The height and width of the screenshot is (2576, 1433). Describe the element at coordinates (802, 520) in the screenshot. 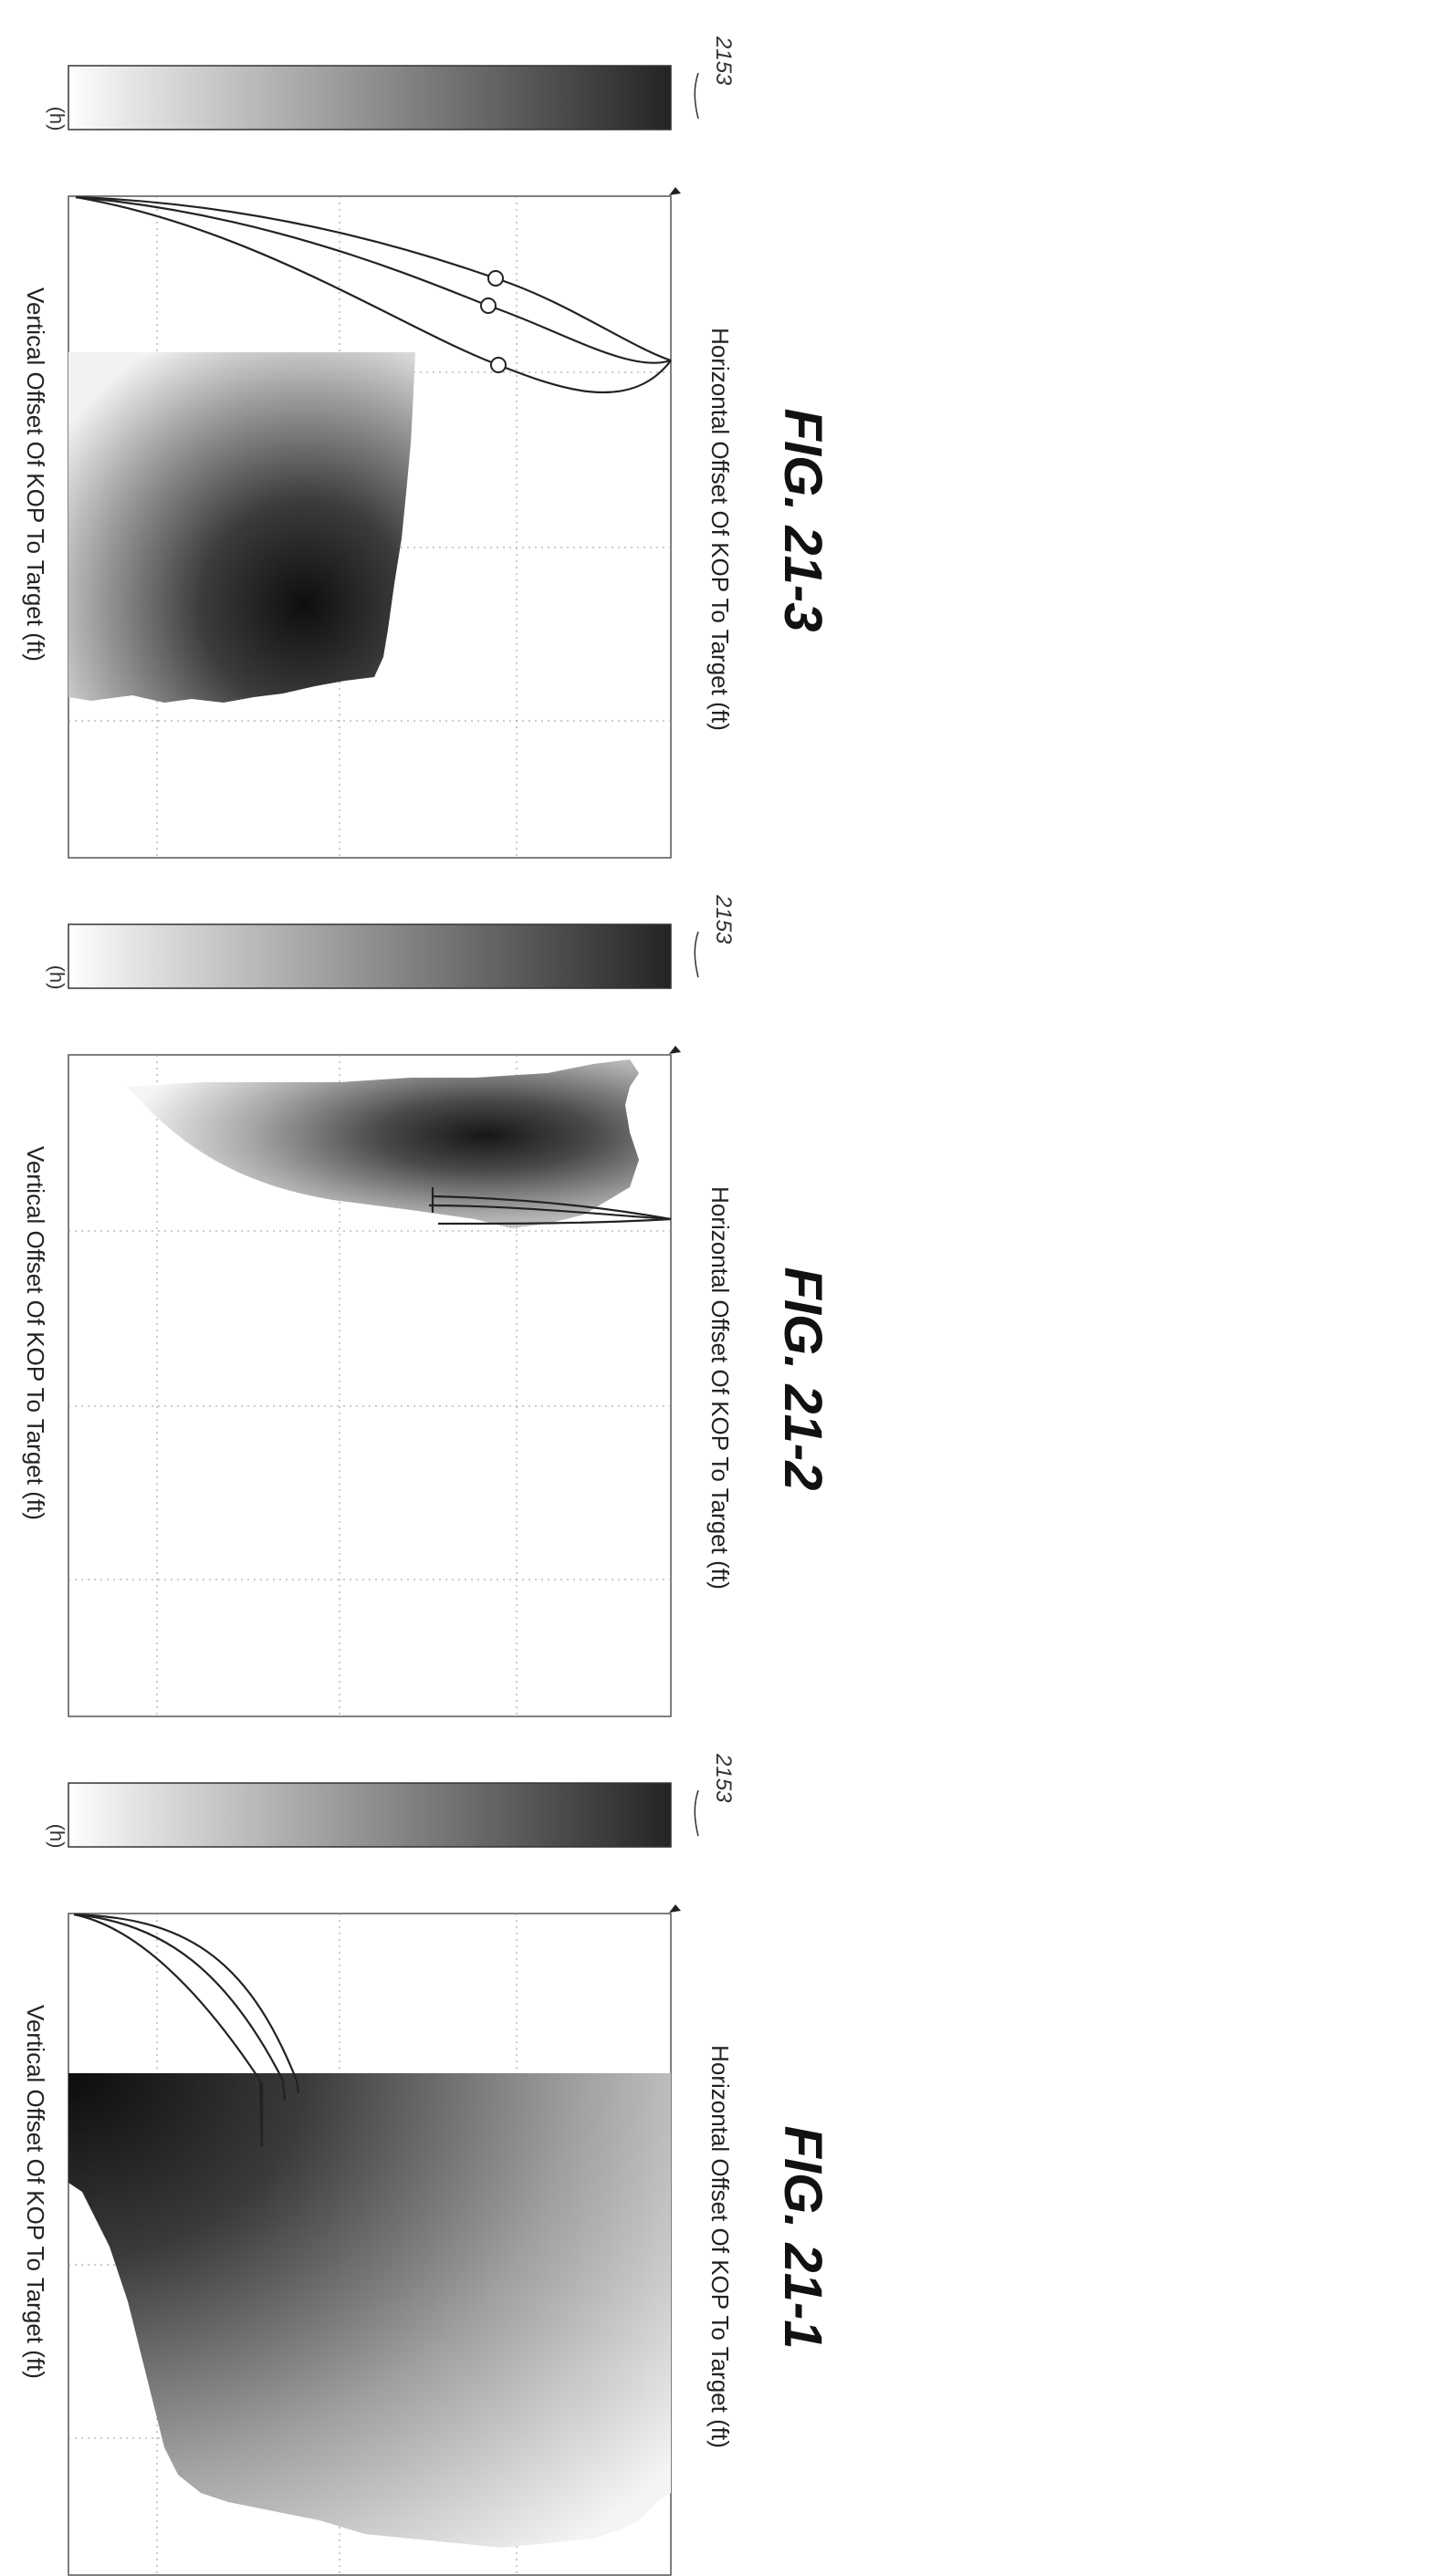

I see `figure-caption: FIG. 21-3` at that location.